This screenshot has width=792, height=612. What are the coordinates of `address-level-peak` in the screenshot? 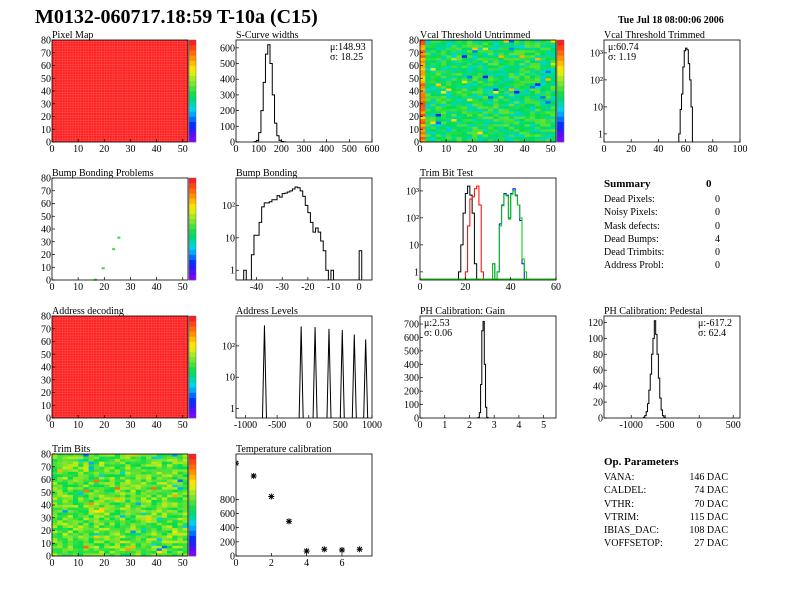 It's located at (342, 374).